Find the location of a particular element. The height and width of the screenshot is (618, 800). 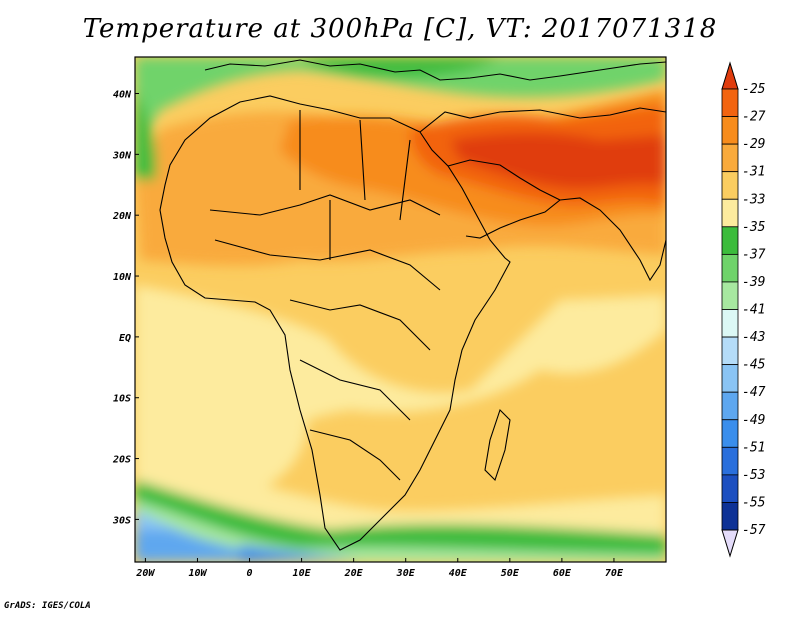

grads-credit: GrADS: IGES/COLA is located at coordinates (47, 606).